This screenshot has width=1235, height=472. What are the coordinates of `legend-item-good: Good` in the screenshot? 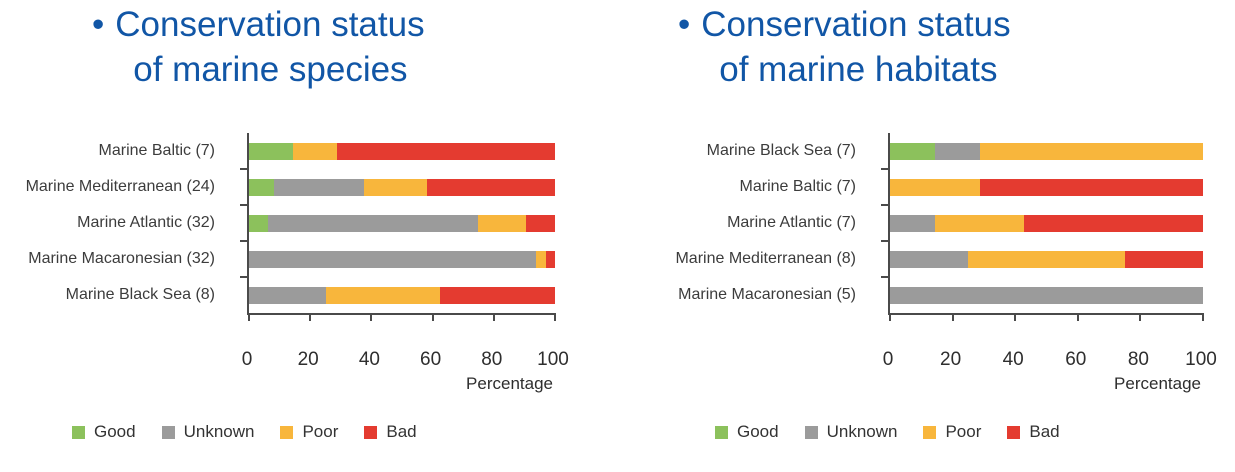 It's located at (747, 432).